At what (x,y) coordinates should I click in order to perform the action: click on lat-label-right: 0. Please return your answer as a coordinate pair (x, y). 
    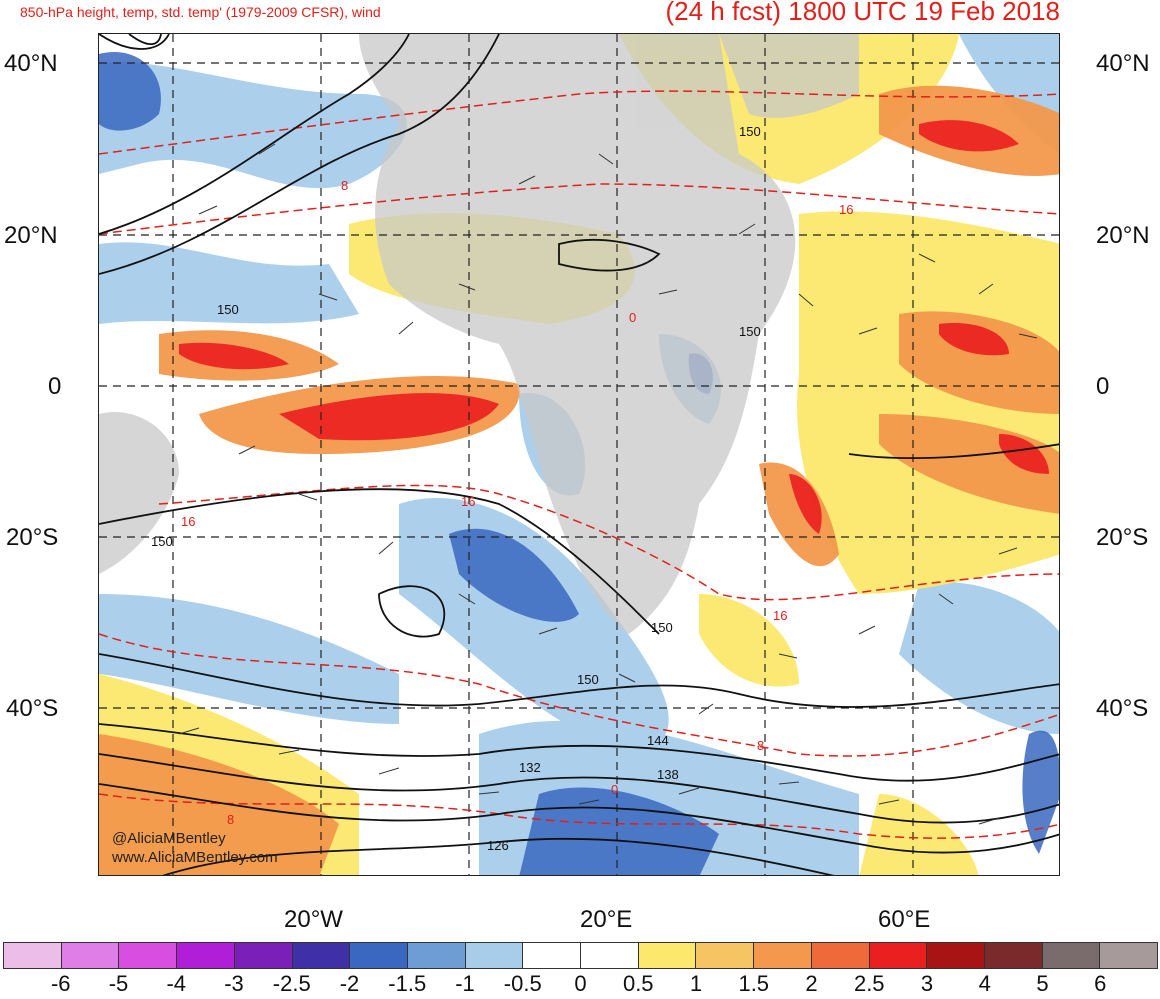
    Looking at the image, I should click on (1103, 386).